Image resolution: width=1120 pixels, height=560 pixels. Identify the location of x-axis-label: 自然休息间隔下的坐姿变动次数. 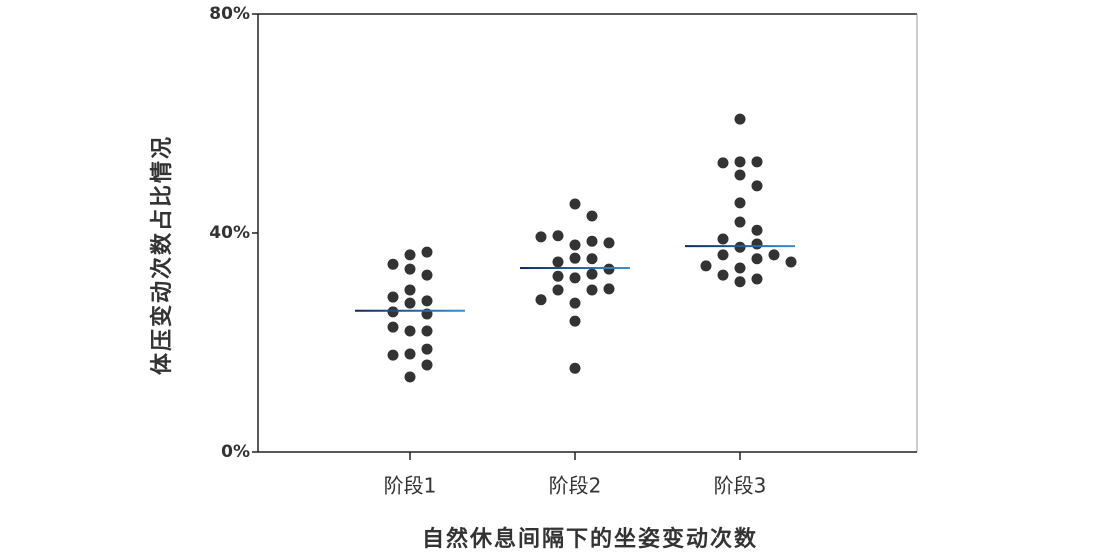
(590, 539).